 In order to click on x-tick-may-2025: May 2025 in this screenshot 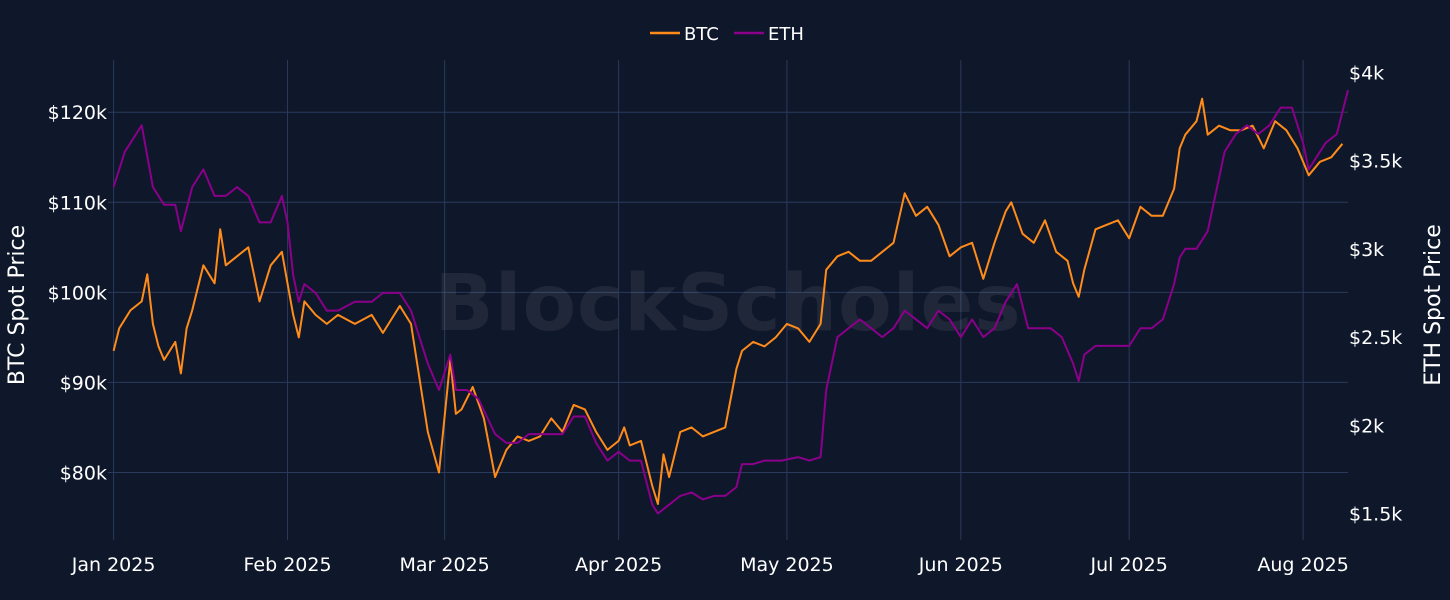, I will do `click(787, 565)`.